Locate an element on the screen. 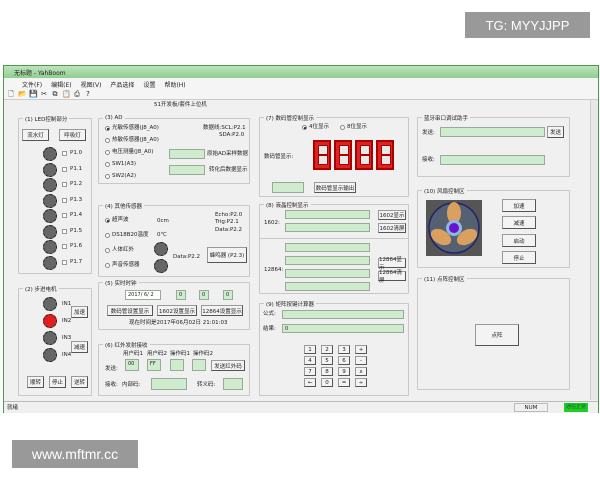  open-icon: 📂 is located at coordinates (22, 94).